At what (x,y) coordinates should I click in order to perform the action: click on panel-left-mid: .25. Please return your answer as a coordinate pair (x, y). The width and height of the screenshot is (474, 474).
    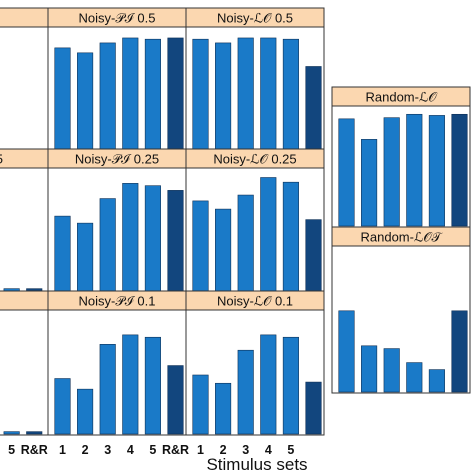
    Looking at the image, I should click on (24, 220).